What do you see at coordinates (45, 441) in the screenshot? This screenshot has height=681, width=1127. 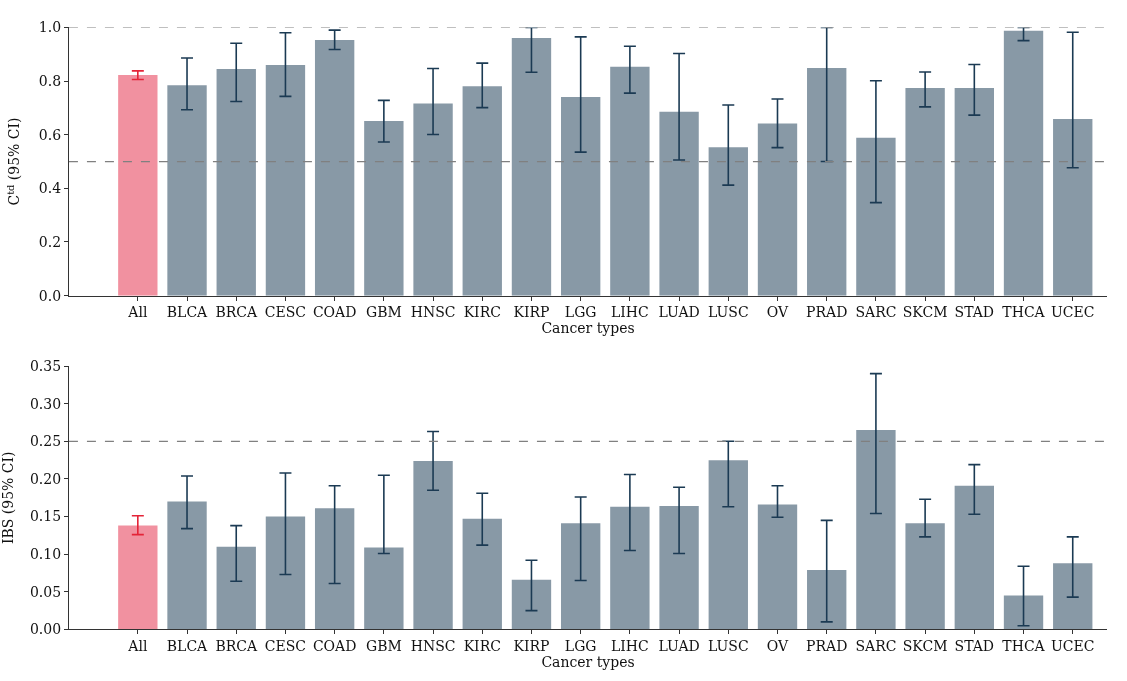 I see `y-tick-label: 0.25` at bounding box center [45, 441].